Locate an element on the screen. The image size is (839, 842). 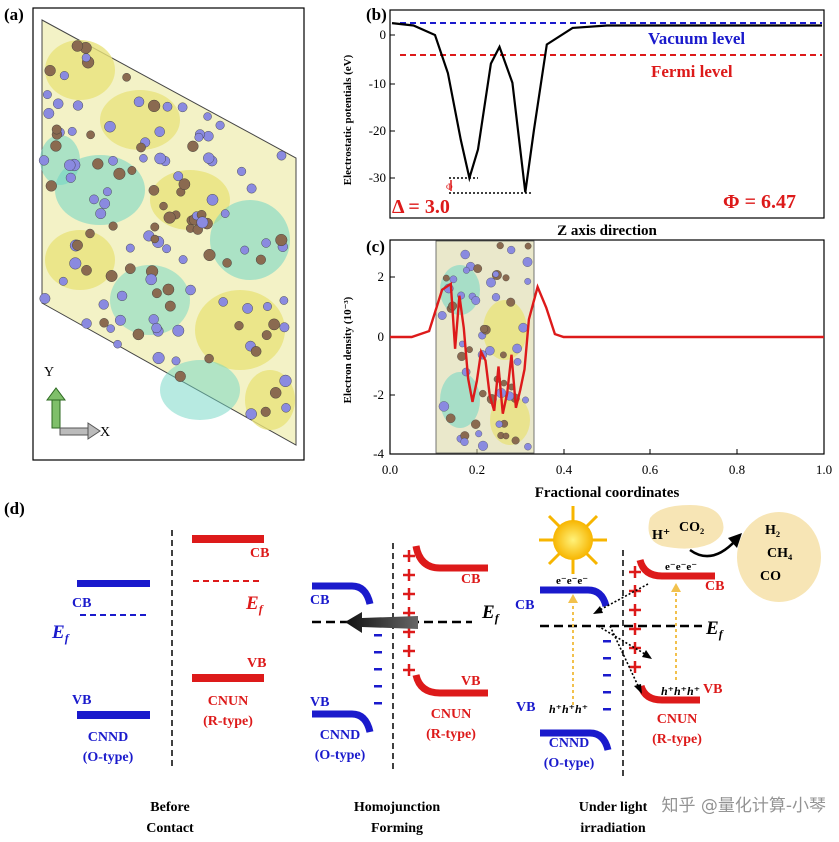
cnun-cb-band is located at coordinates (450, 558).